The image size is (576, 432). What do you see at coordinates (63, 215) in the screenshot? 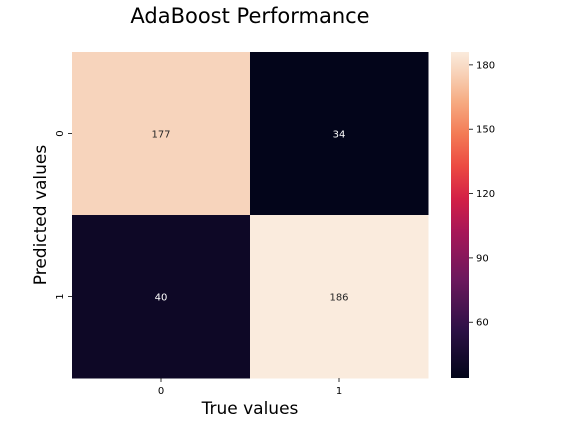
I see `y-axis-ticks: 01` at bounding box center [63, 215].